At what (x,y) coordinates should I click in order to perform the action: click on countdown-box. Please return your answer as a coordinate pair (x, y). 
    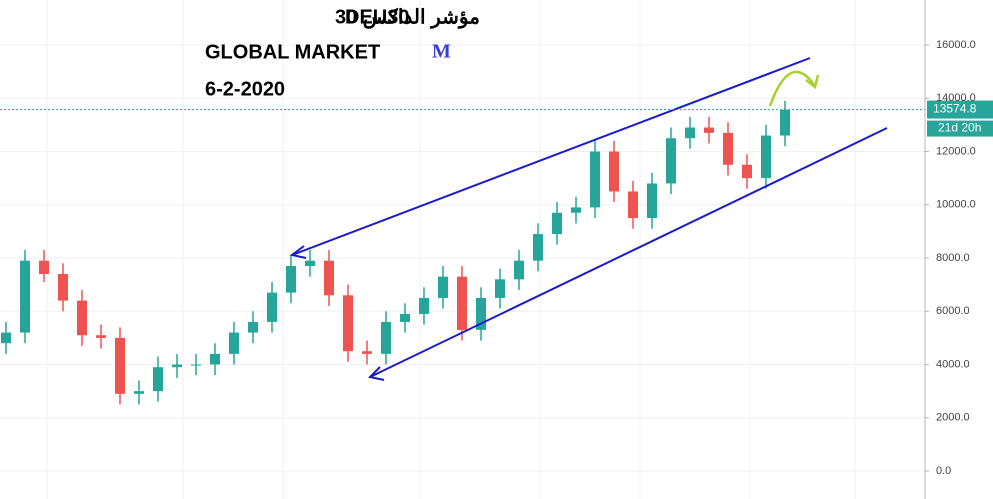
    Looking at the image, I should click on (960, 128).